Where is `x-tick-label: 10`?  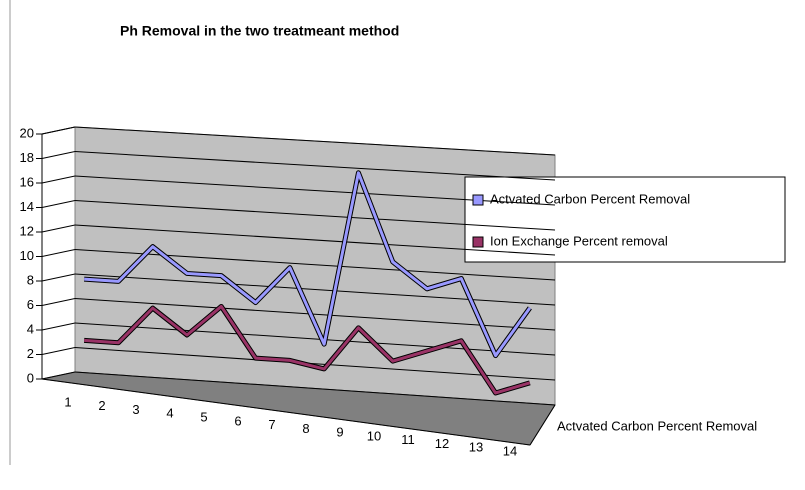
x-tick-label: 10 is located at coordinates (374, 435).